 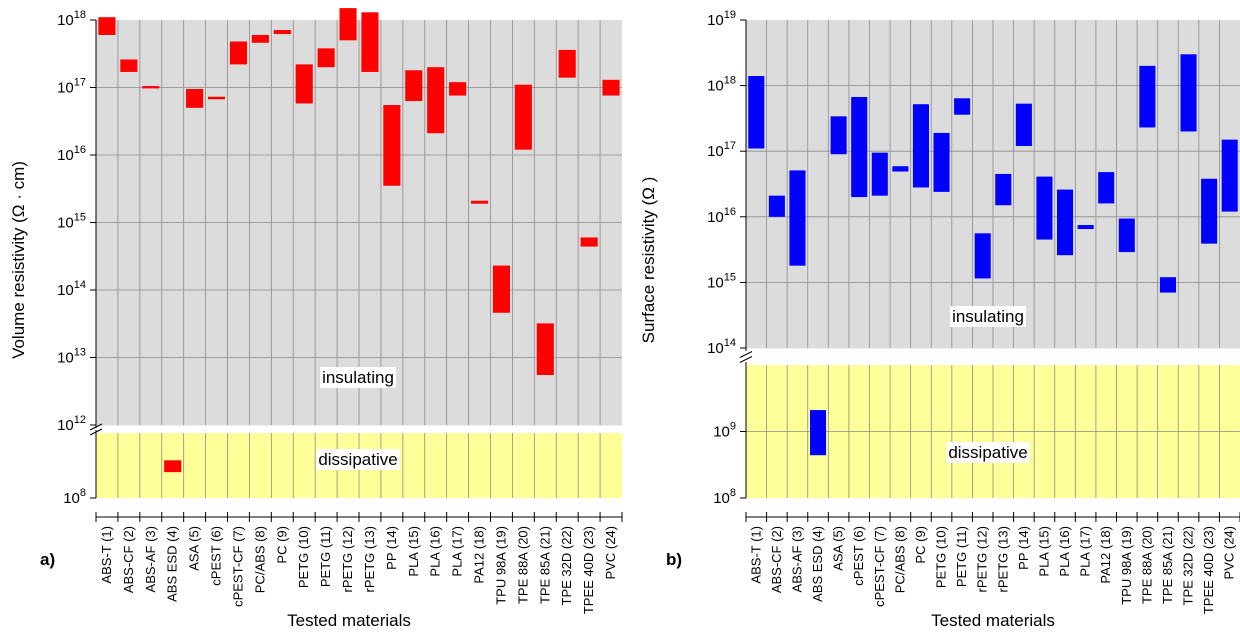 I want to click on category-label: ASA (5), so click(x=838, y=548).